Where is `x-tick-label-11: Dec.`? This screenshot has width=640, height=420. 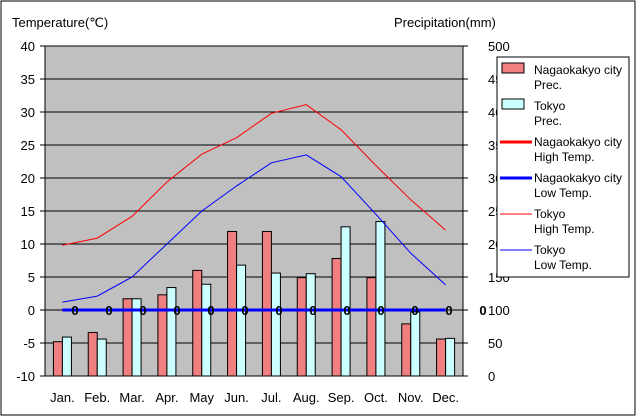 x-tick-label-11: Dec. is located at coordinates (445, 397).